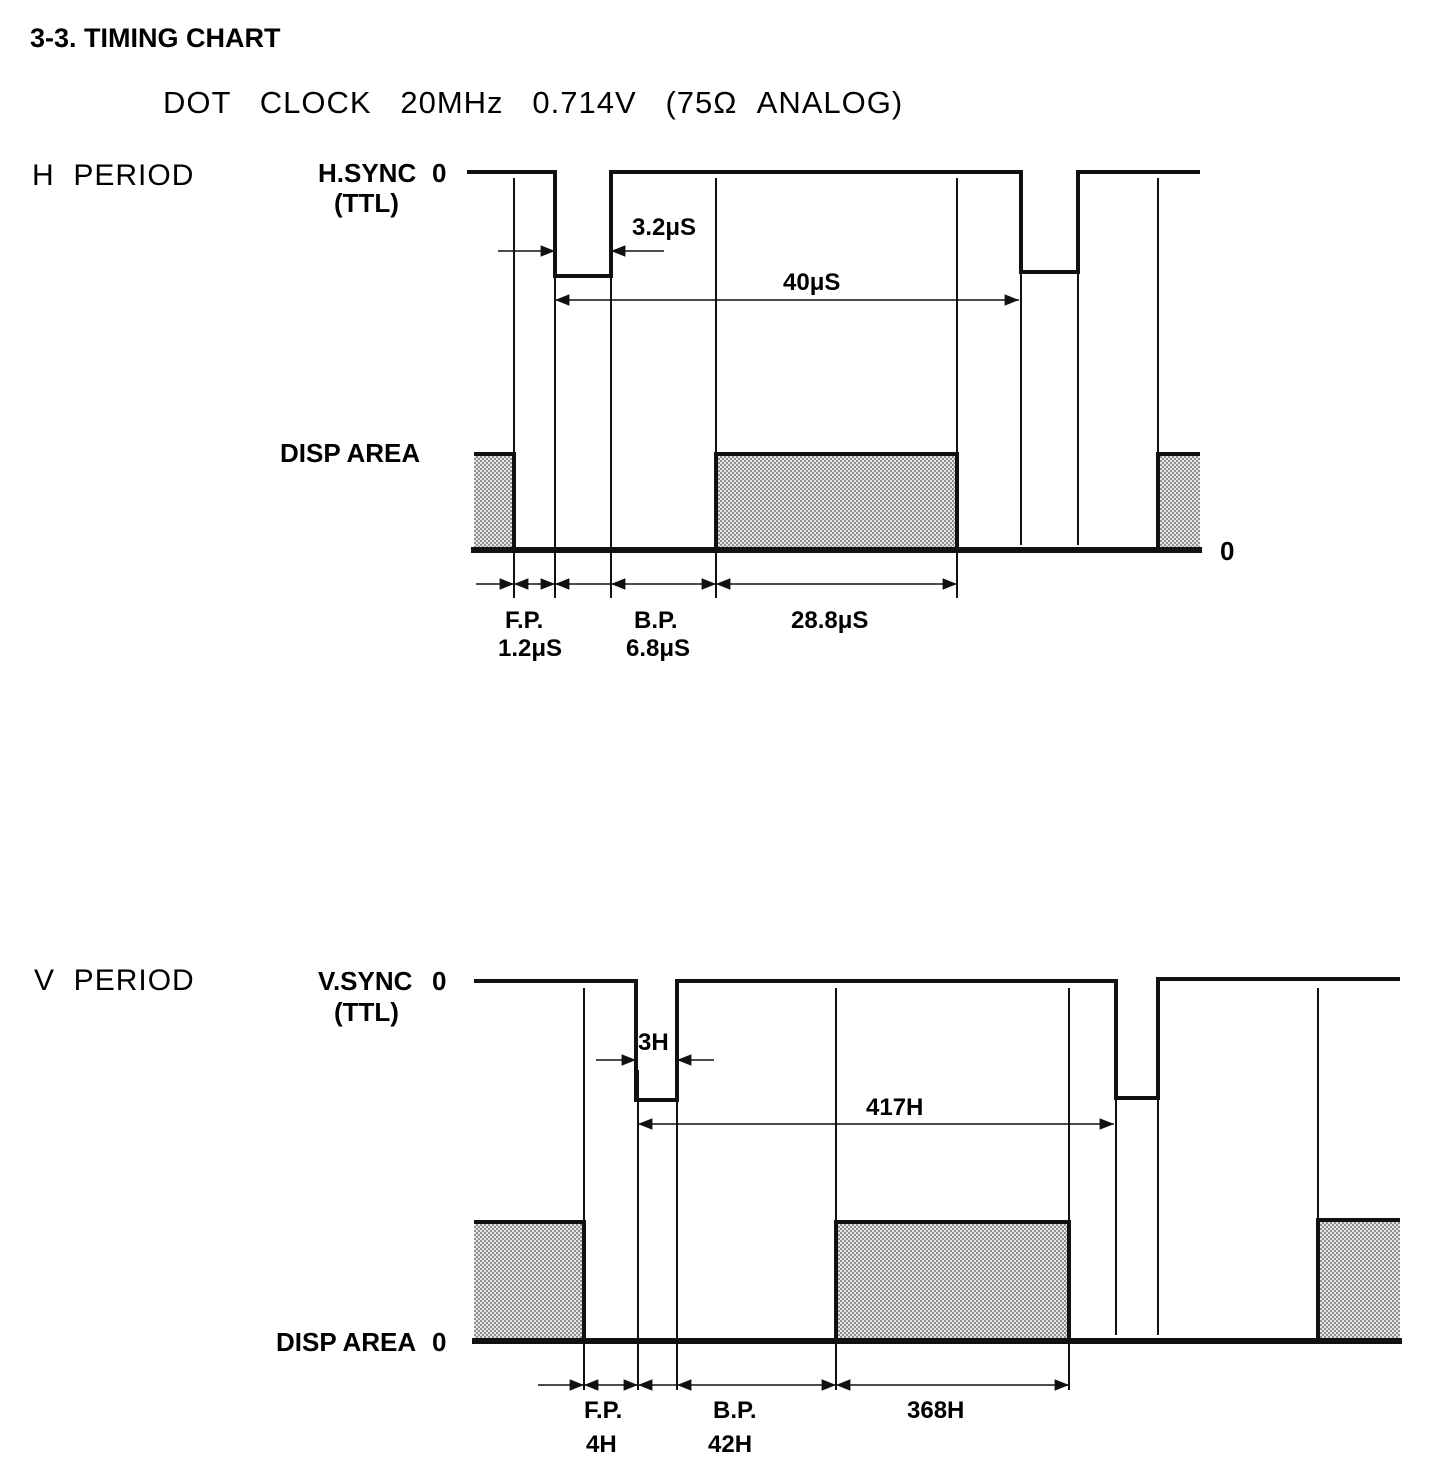 The width and height of the screenshot is (1440, 1482). Describe the element at coordinates (601, 1444) in the screenshot. I see `v-fp-value: 4H` at that location.